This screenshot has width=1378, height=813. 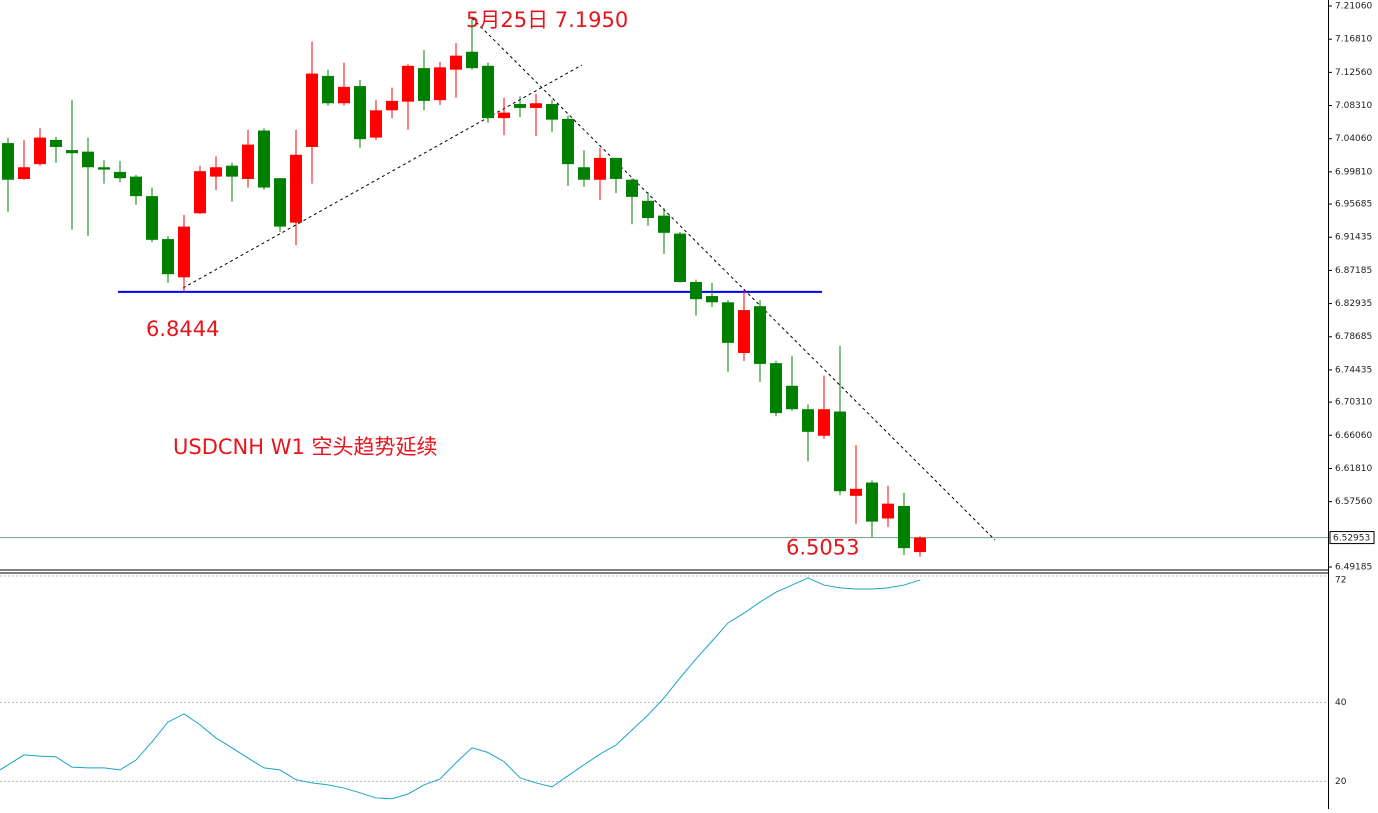 What do you see at coordinates (1341, 782) in the screenshot?
I see `y-tick-label: 20` at bounding box center [1341, 782].